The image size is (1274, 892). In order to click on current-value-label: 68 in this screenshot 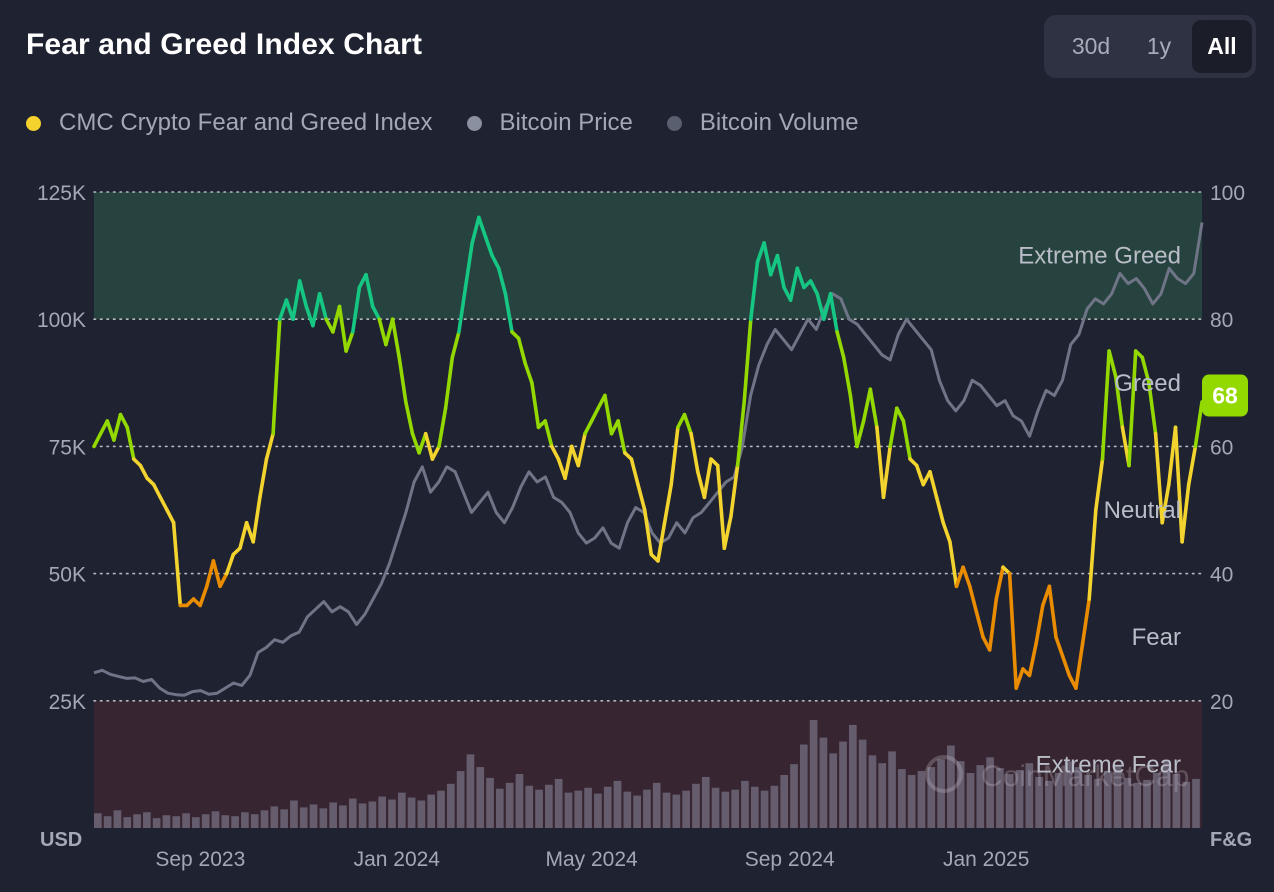, I will do `click(1225, 396)`.